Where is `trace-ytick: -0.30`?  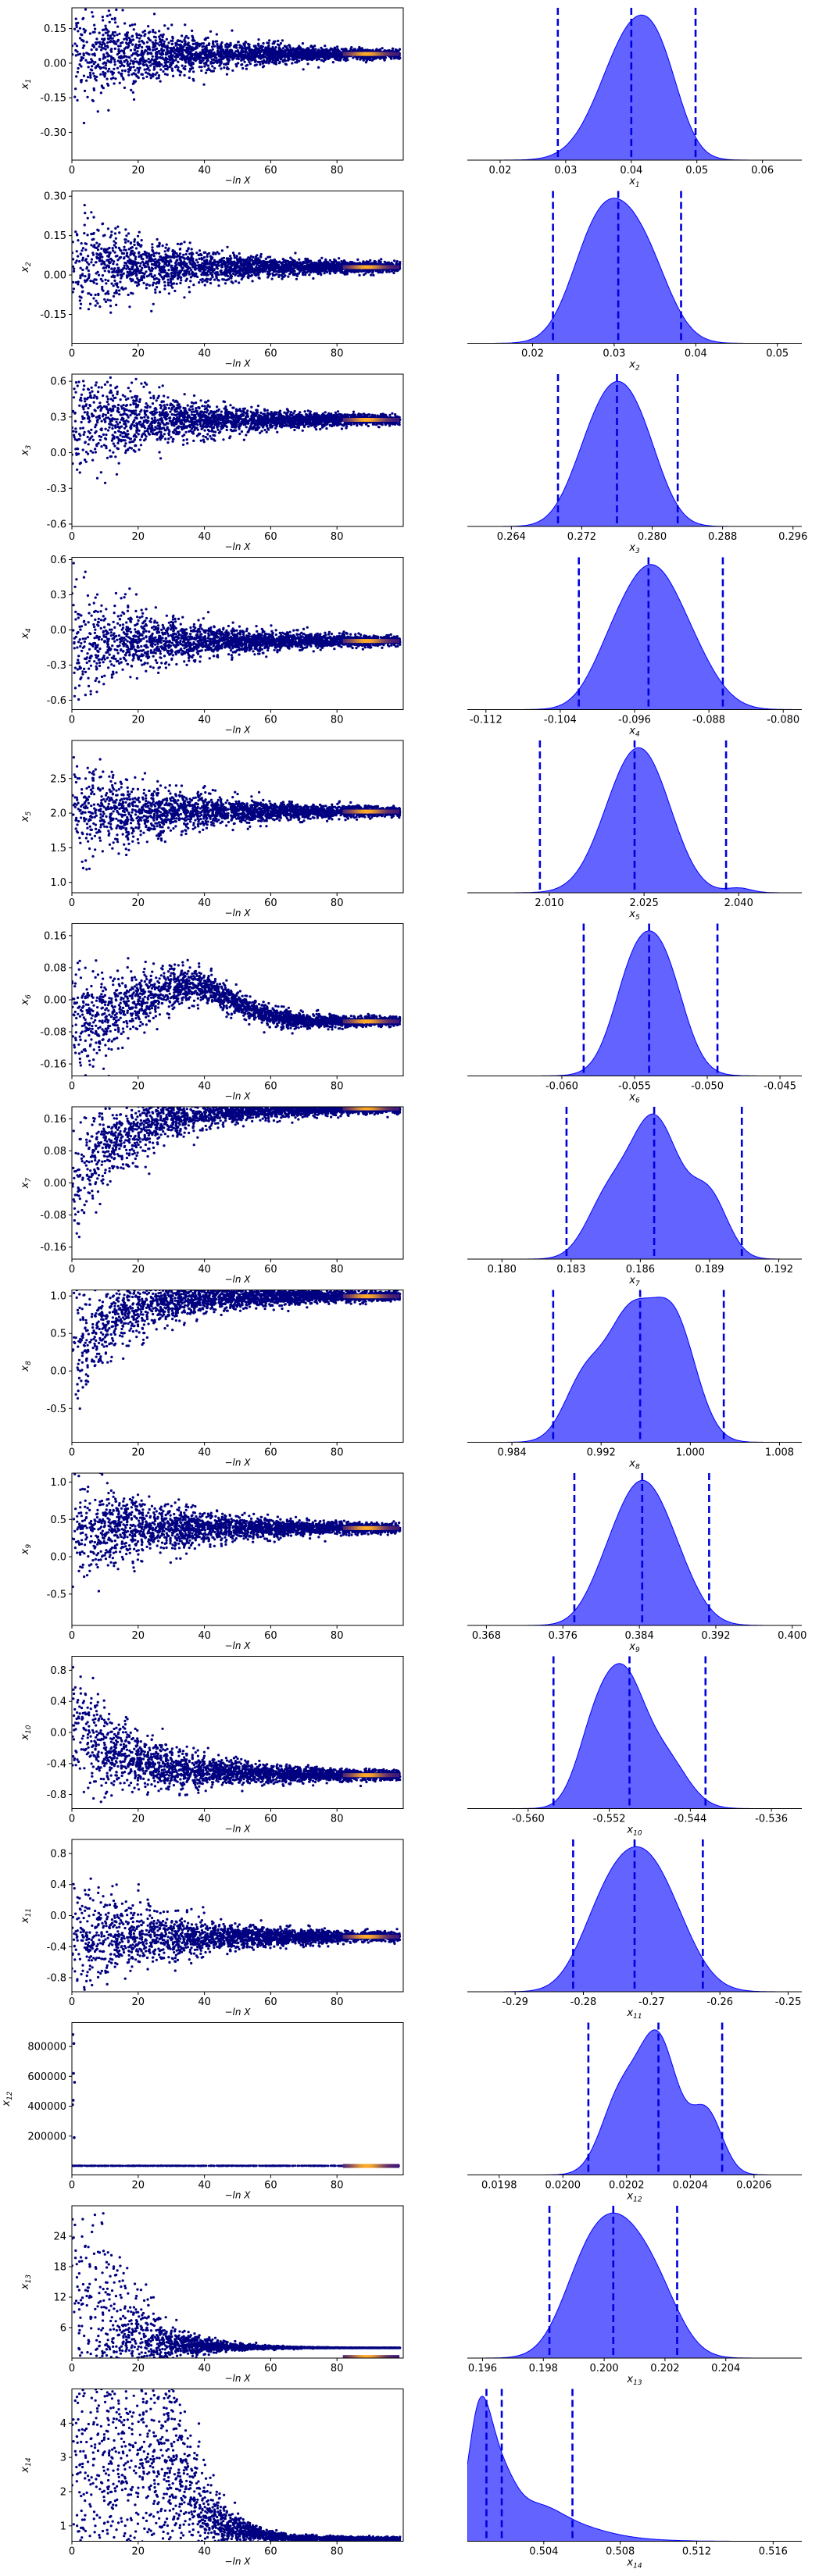 trace-ytick: -0.30 is located at coordinates (56, 133).